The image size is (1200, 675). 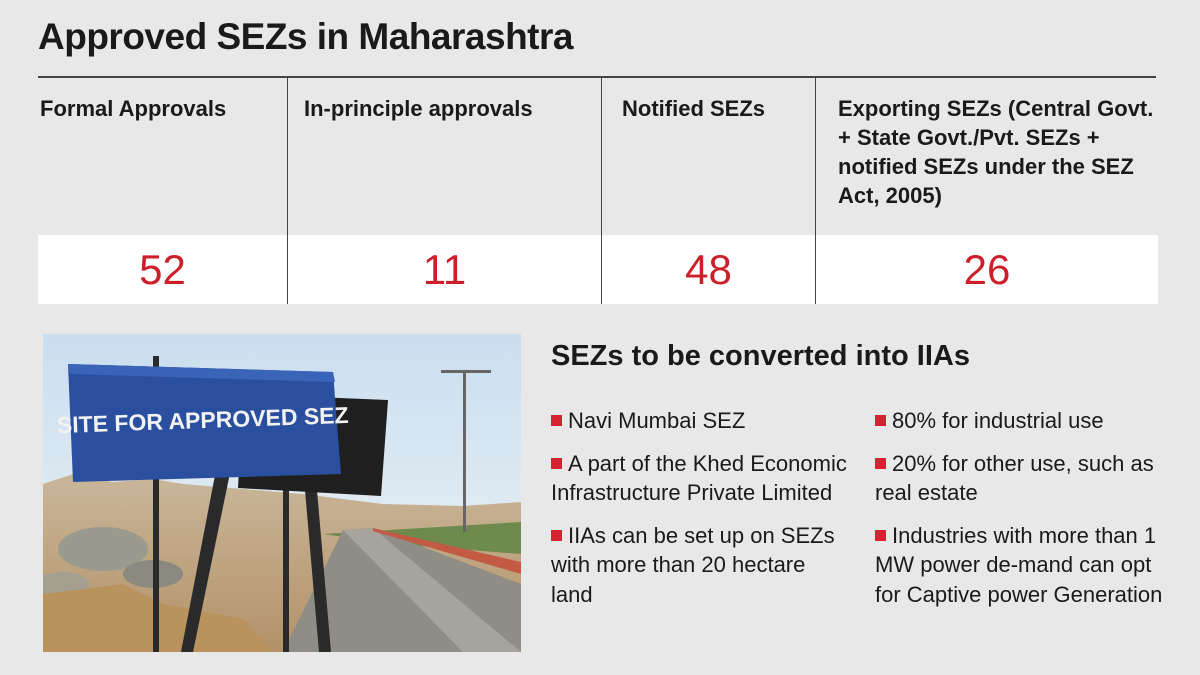 What do you see at coordinates (708, 269) in the screenshot?
I see `stat-value-notified-sezs: 48` at bounding box center [708, 269].